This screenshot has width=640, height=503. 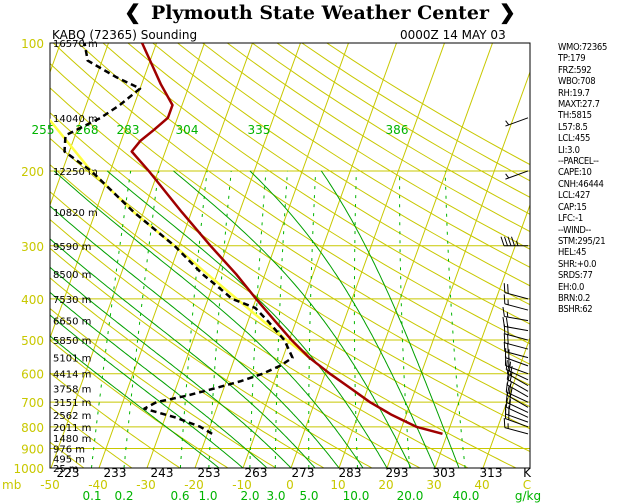 What do you see at coordinates (574, 139) in the screenshot?
I see `stability-index-item: LCL:455` at bounding box center [574, 139].